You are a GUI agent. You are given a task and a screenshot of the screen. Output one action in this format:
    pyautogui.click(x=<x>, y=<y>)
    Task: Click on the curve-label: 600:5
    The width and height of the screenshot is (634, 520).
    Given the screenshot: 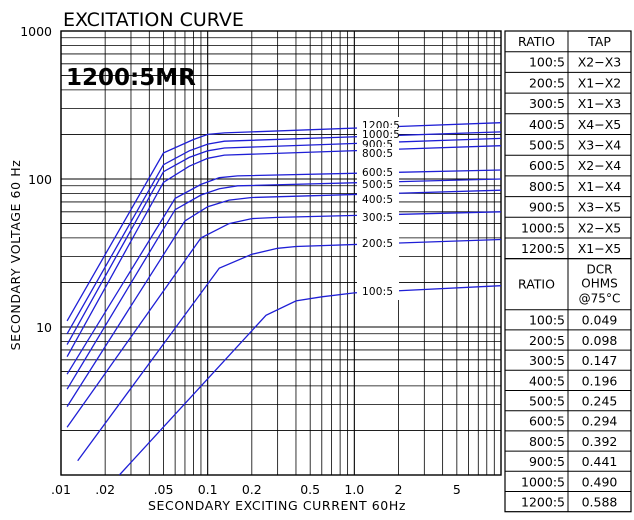 What is the action you would take?
    pyautogui.click(x=377, y=173)
    